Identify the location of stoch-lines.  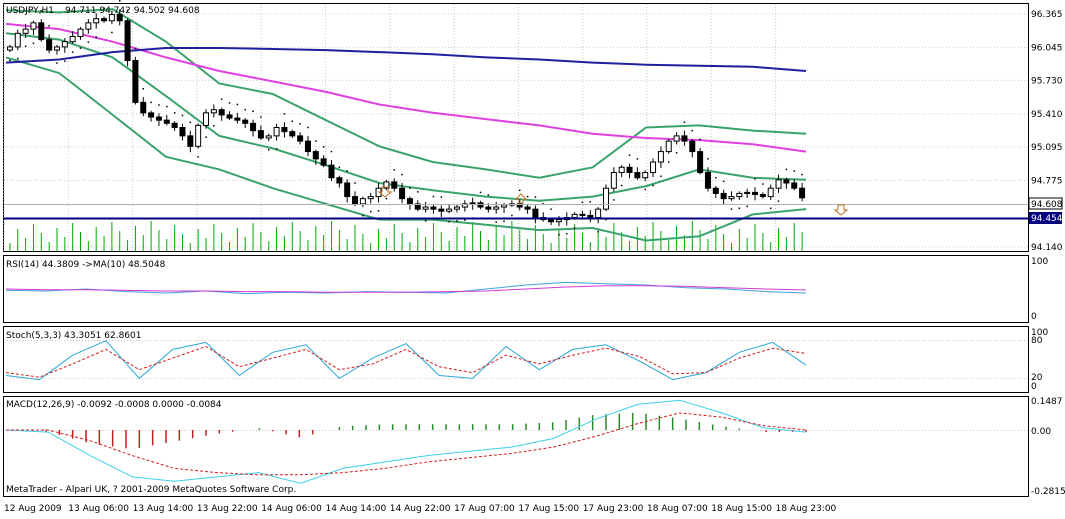
(406, 360).